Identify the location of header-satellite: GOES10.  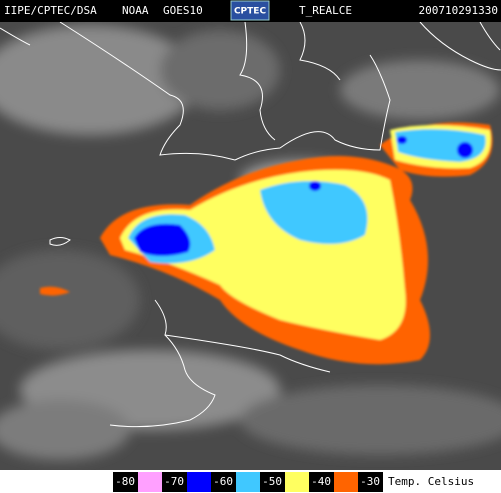
(183, 10).